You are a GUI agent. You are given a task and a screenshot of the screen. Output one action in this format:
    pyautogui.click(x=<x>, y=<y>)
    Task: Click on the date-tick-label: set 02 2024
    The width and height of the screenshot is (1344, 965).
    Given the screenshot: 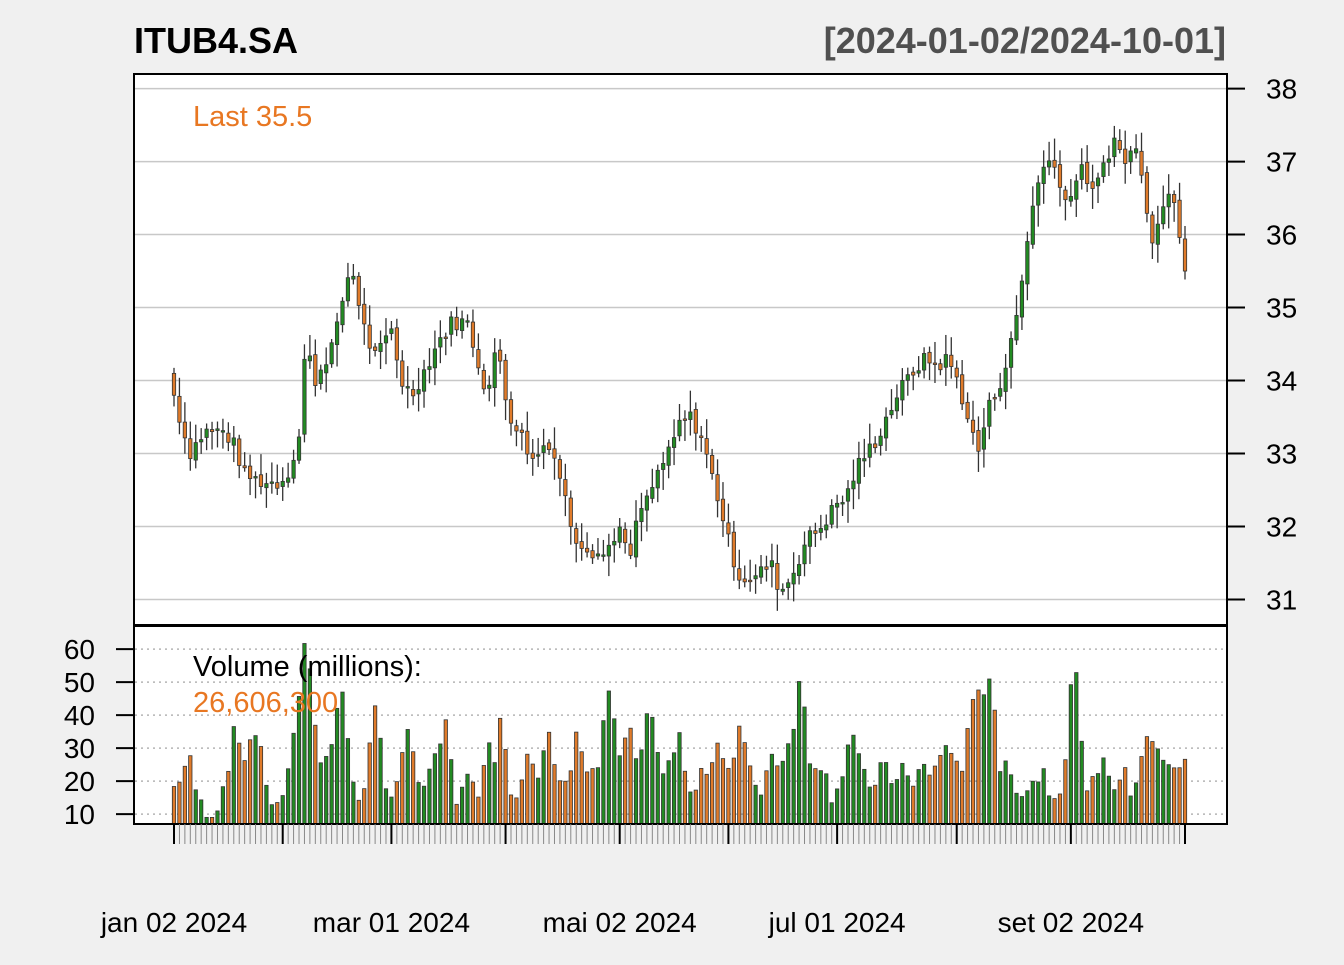 What is the action you would take?
    pyautogui.click(x=1071, y=922)
    